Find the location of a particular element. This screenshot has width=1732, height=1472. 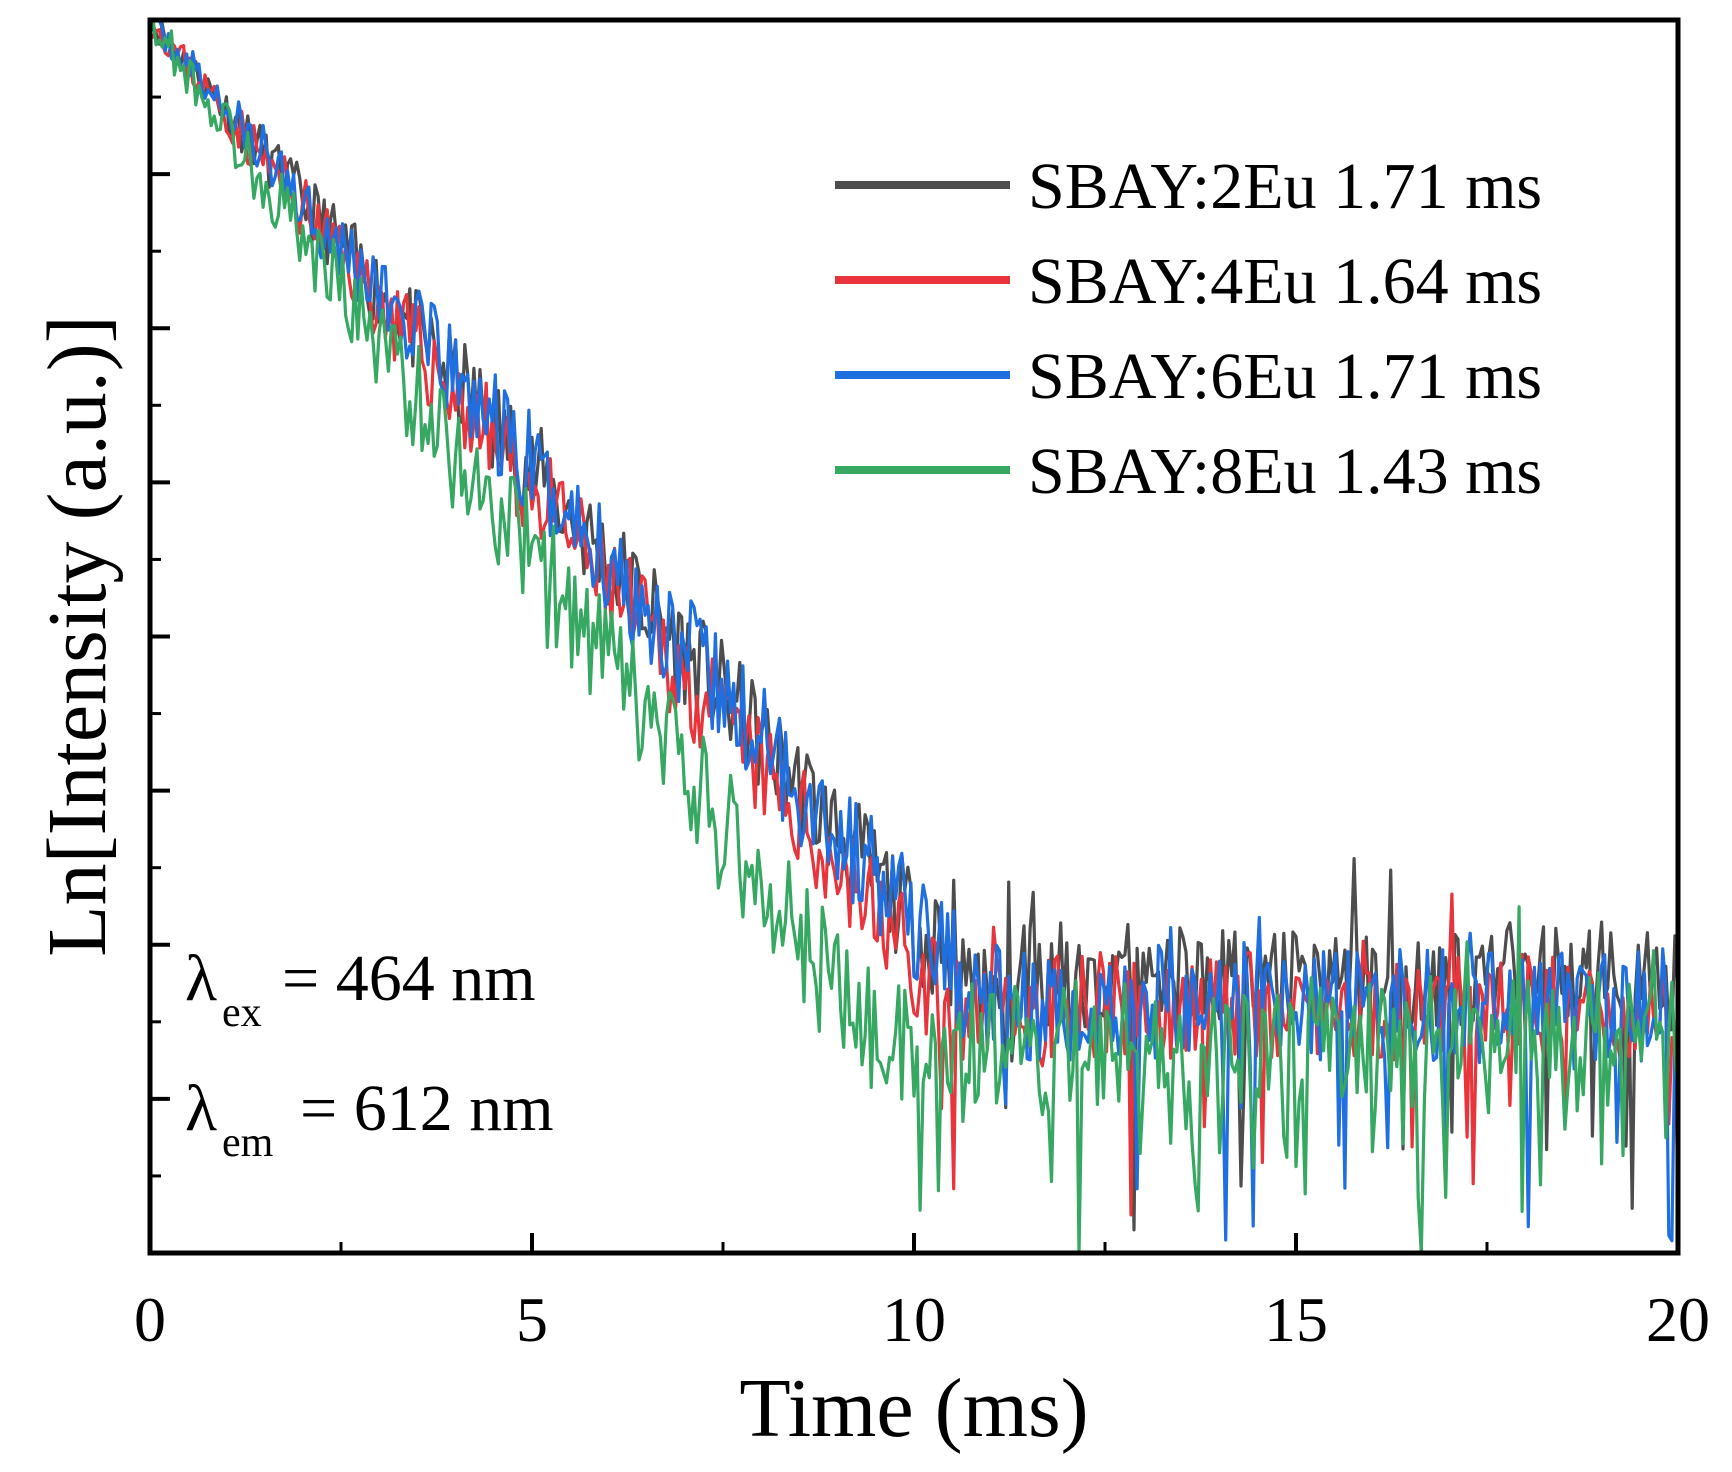

x-tick-label: 0 is located at coordinates (150, 1319).